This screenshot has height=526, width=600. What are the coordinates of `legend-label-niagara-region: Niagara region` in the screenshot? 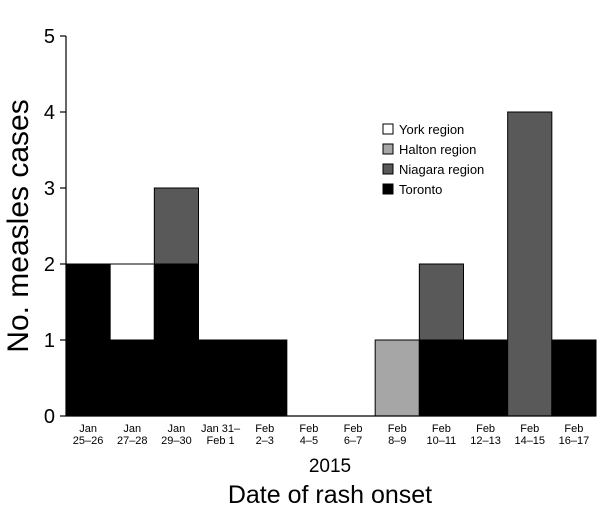 It's located at (441, 169).